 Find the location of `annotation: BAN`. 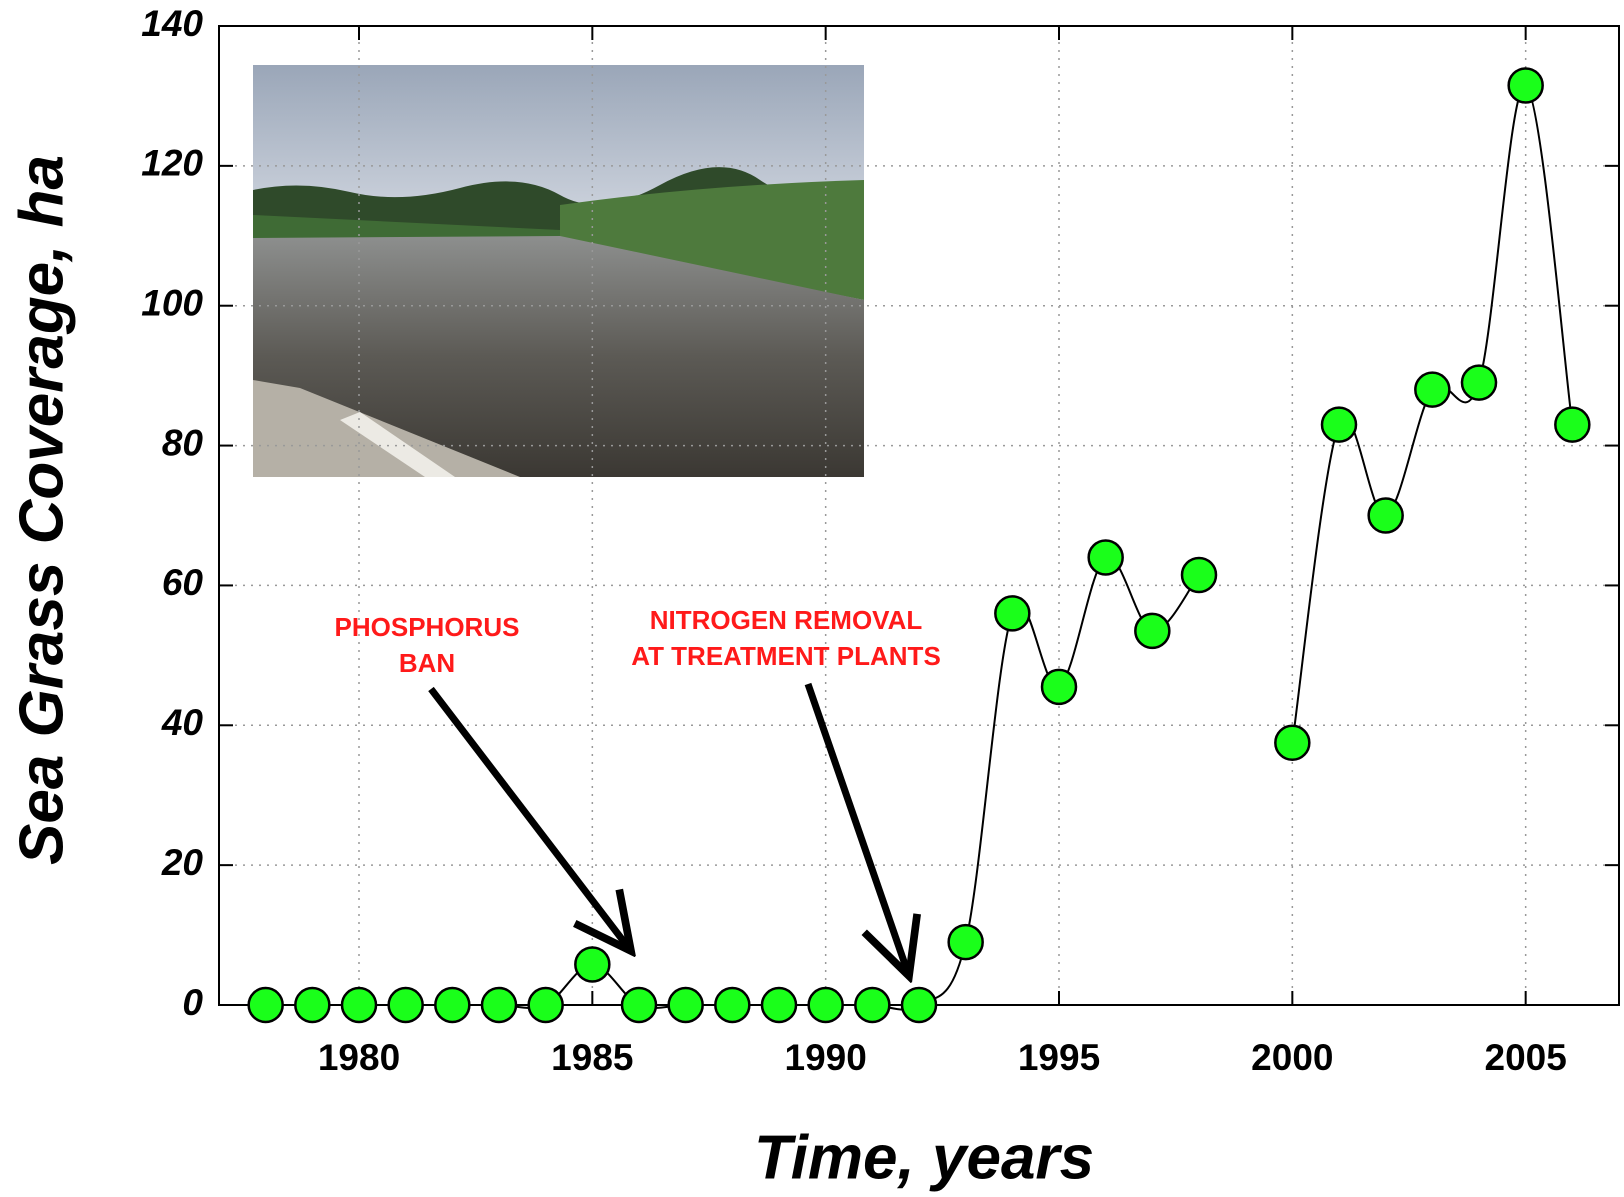

annotation: BAN is located at coordinates (427, 663).